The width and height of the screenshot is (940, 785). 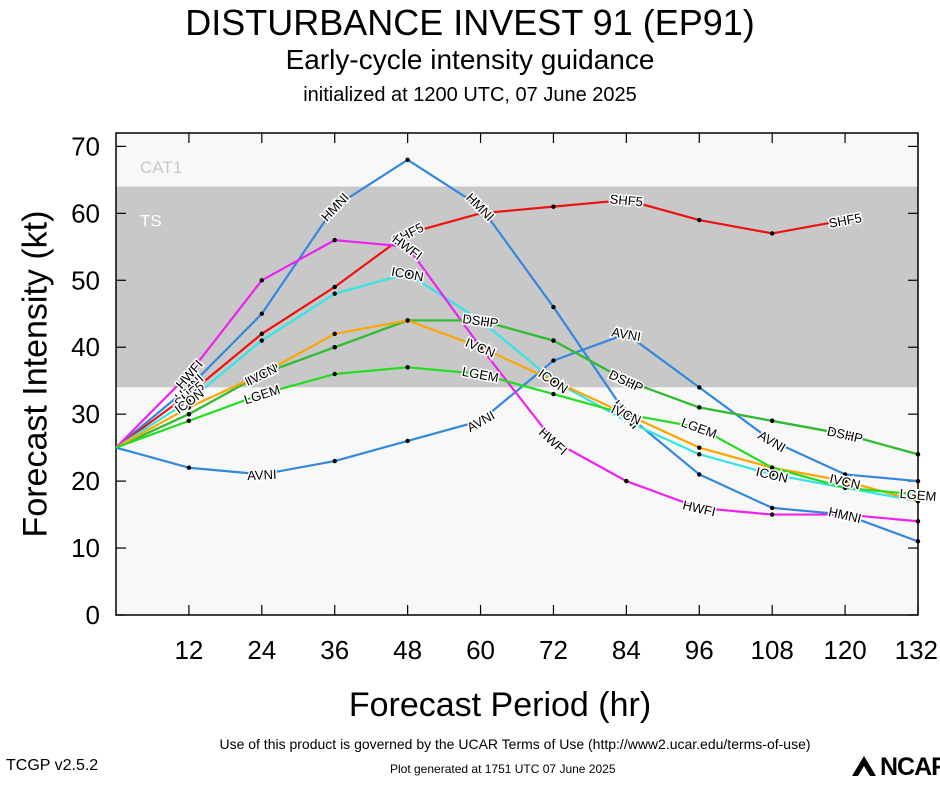 What do you see at coordinates (85, 481) in the screenshot?
I see `y-tick-label: 20` at bounding box center [85, 481].